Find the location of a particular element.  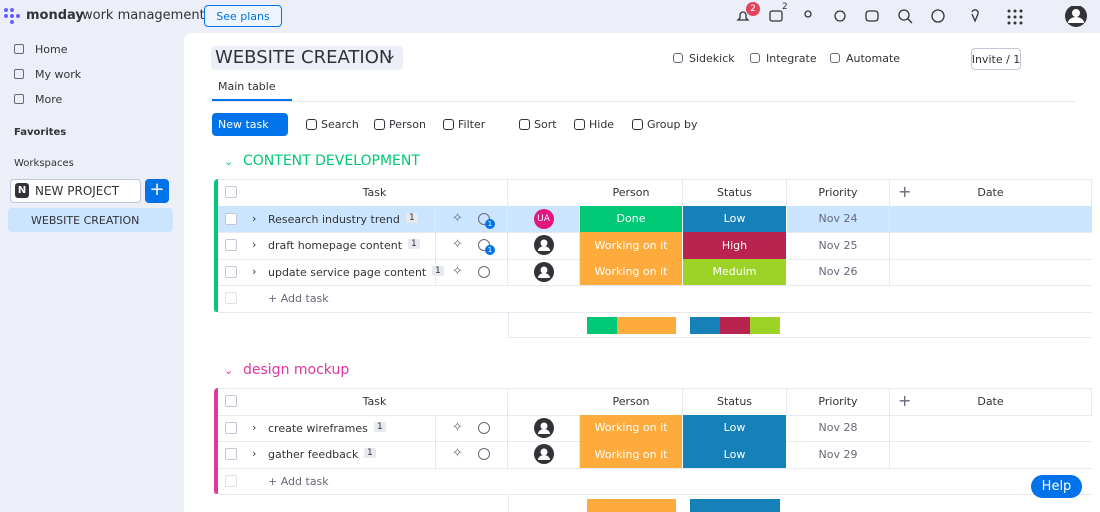

toolbar-item: Person is located at coordinates (407, 124).